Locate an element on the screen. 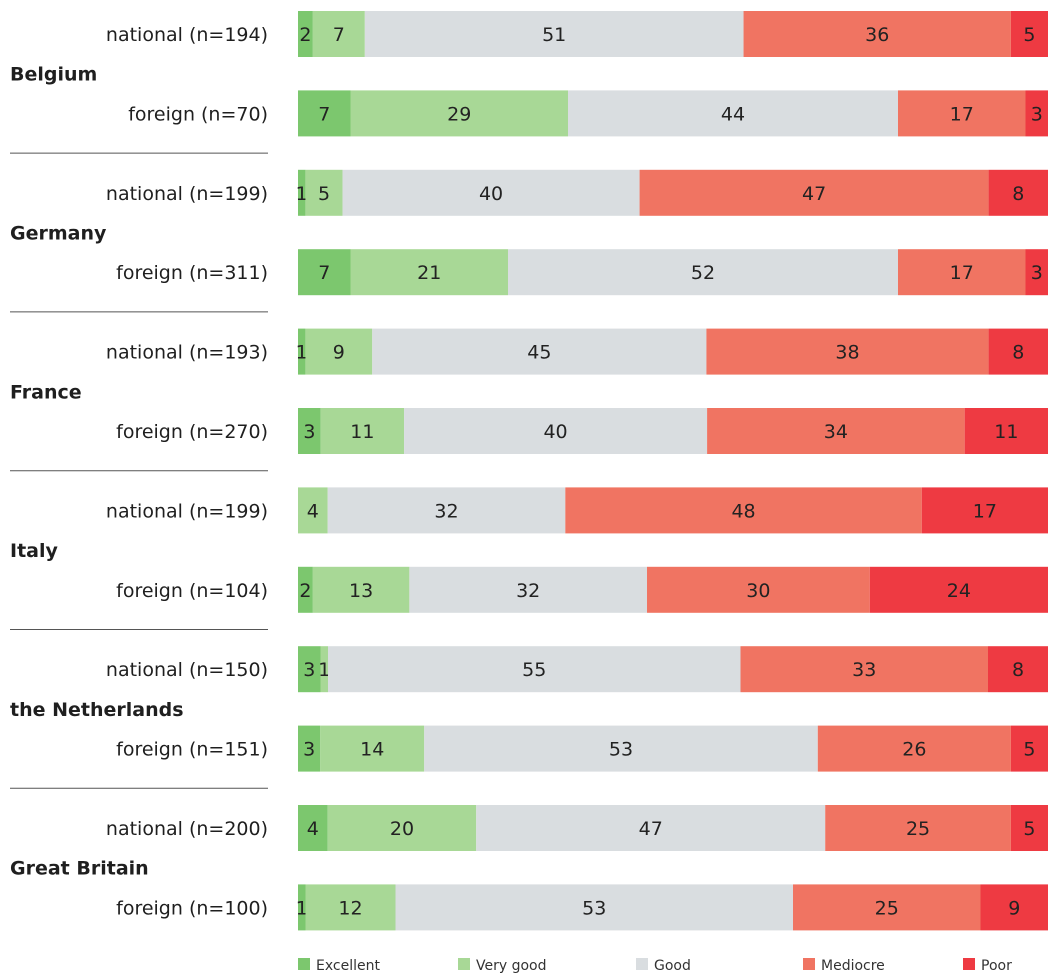 This screenshot has width=1048, height=973. row-label-belgium-foreign: foreign (n=70) is located at coordinates (198, 114).